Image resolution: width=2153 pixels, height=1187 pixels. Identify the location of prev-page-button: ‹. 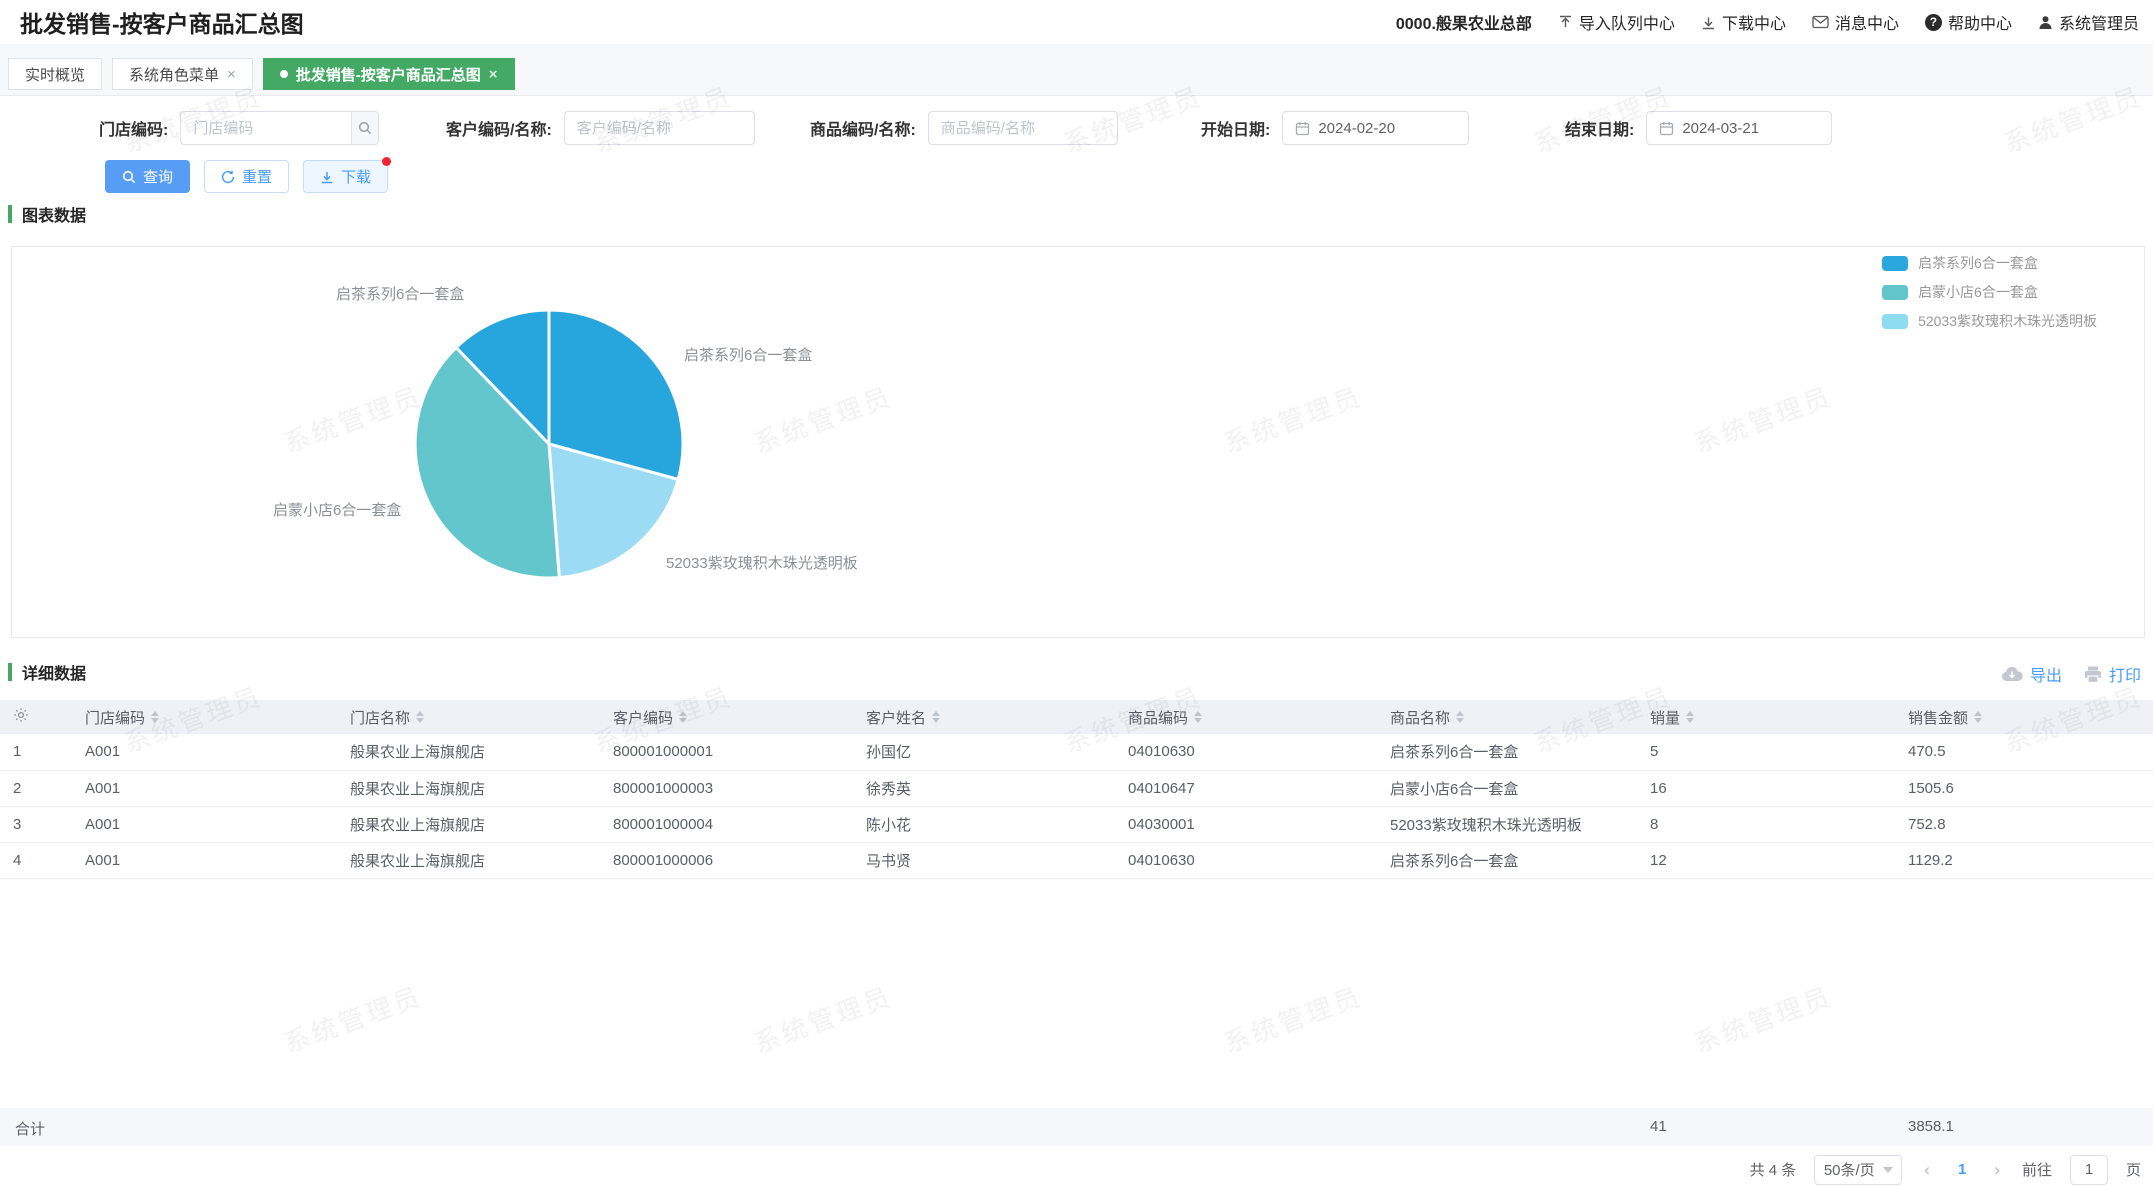
(1927, 1169).